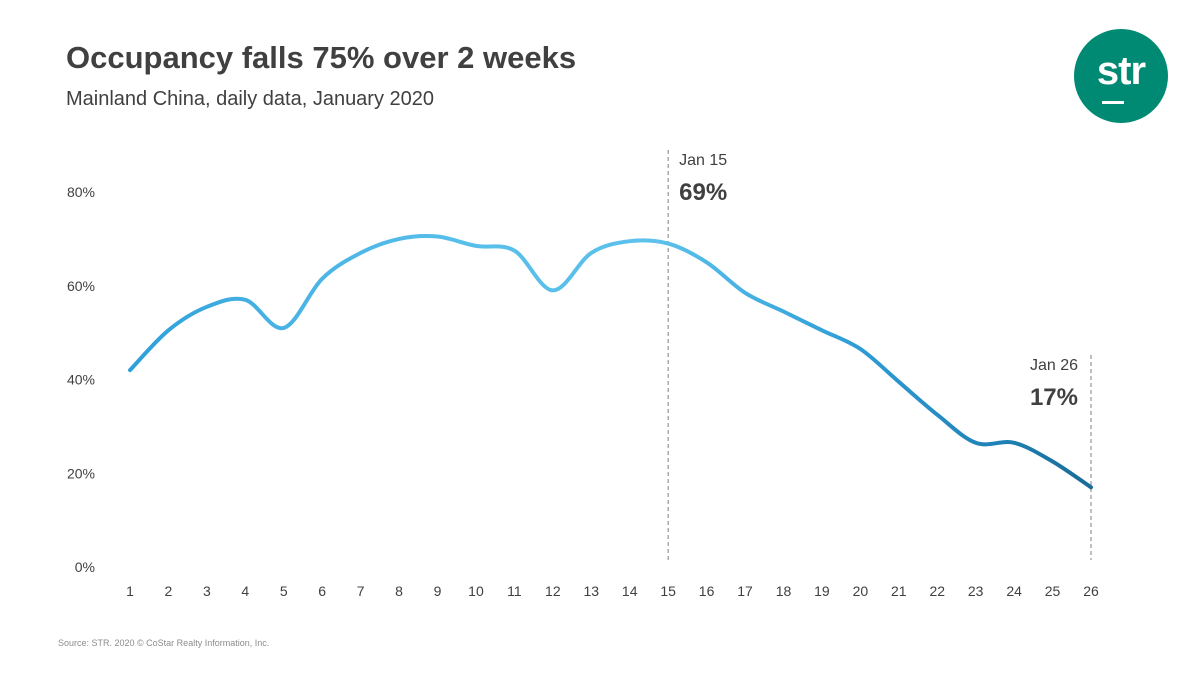  Describe the element at coordinates (250, 99) in the screenshot. I see `chart-subtitle: Mainland China, daily data, January 2020` at that location.